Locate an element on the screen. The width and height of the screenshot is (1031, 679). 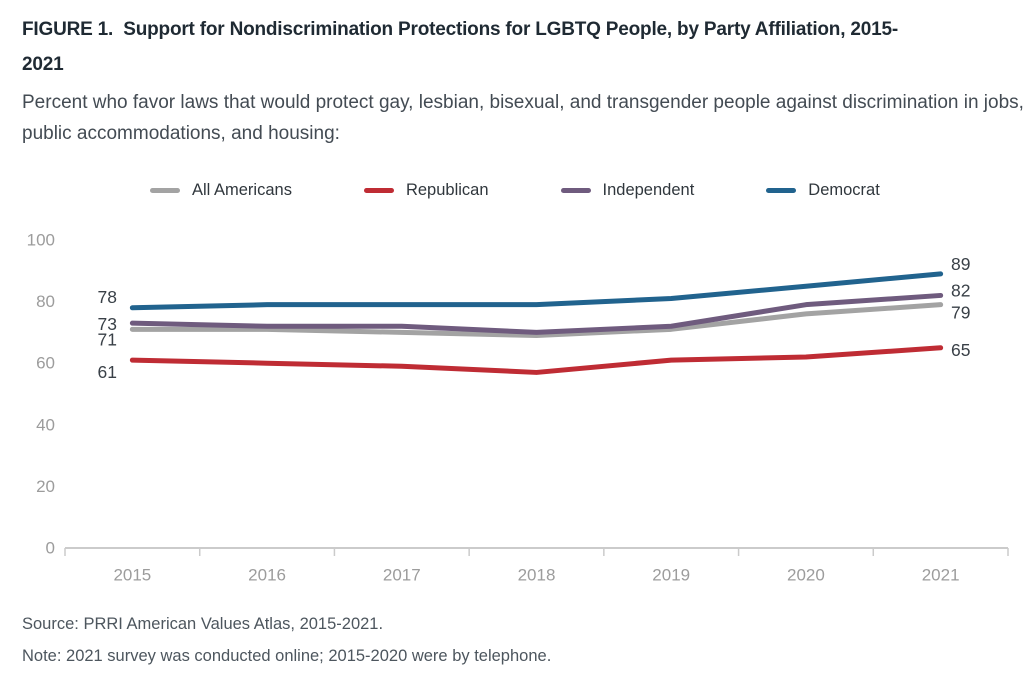
legend-item-republican: Republican is located at coordinates (426, 190).